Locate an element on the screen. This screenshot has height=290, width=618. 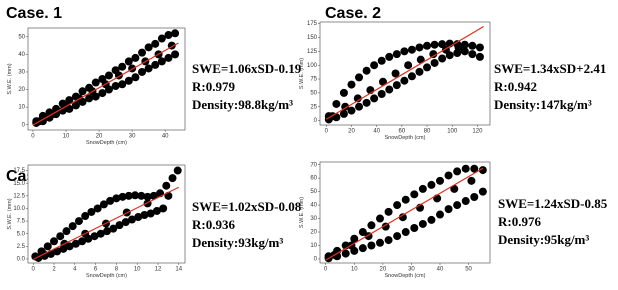
x-tick-label: 2 is located at coordinates (54, 270).